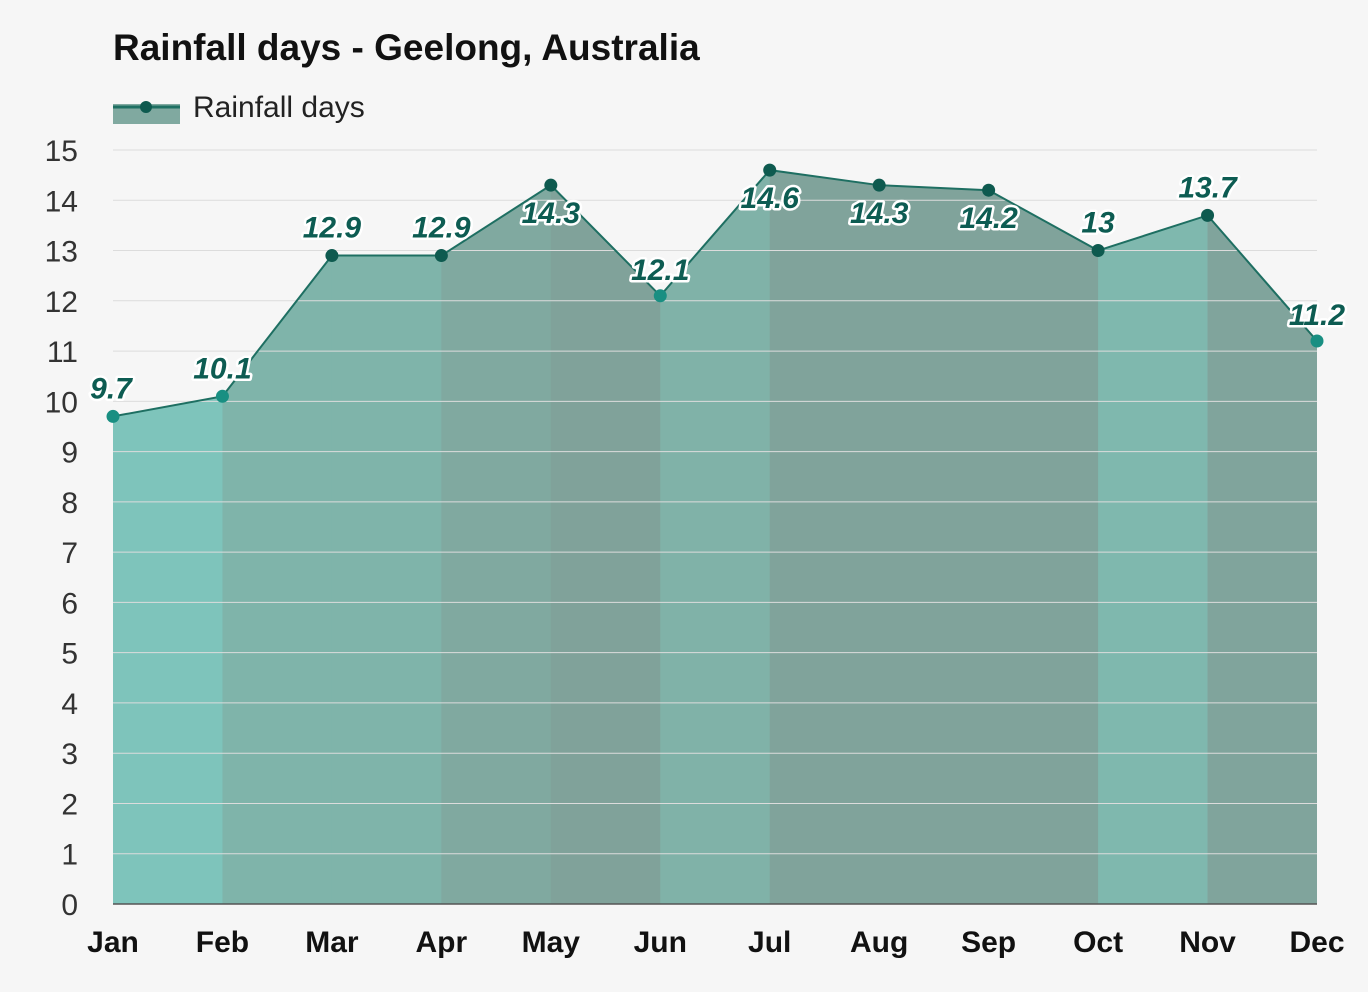 This screenshot has height=992, width=1368. What do you see at coordinates (1207, 942) in the screenshot?
I see `x-tick-nov: Nov` at bounding box center [1207, 942].